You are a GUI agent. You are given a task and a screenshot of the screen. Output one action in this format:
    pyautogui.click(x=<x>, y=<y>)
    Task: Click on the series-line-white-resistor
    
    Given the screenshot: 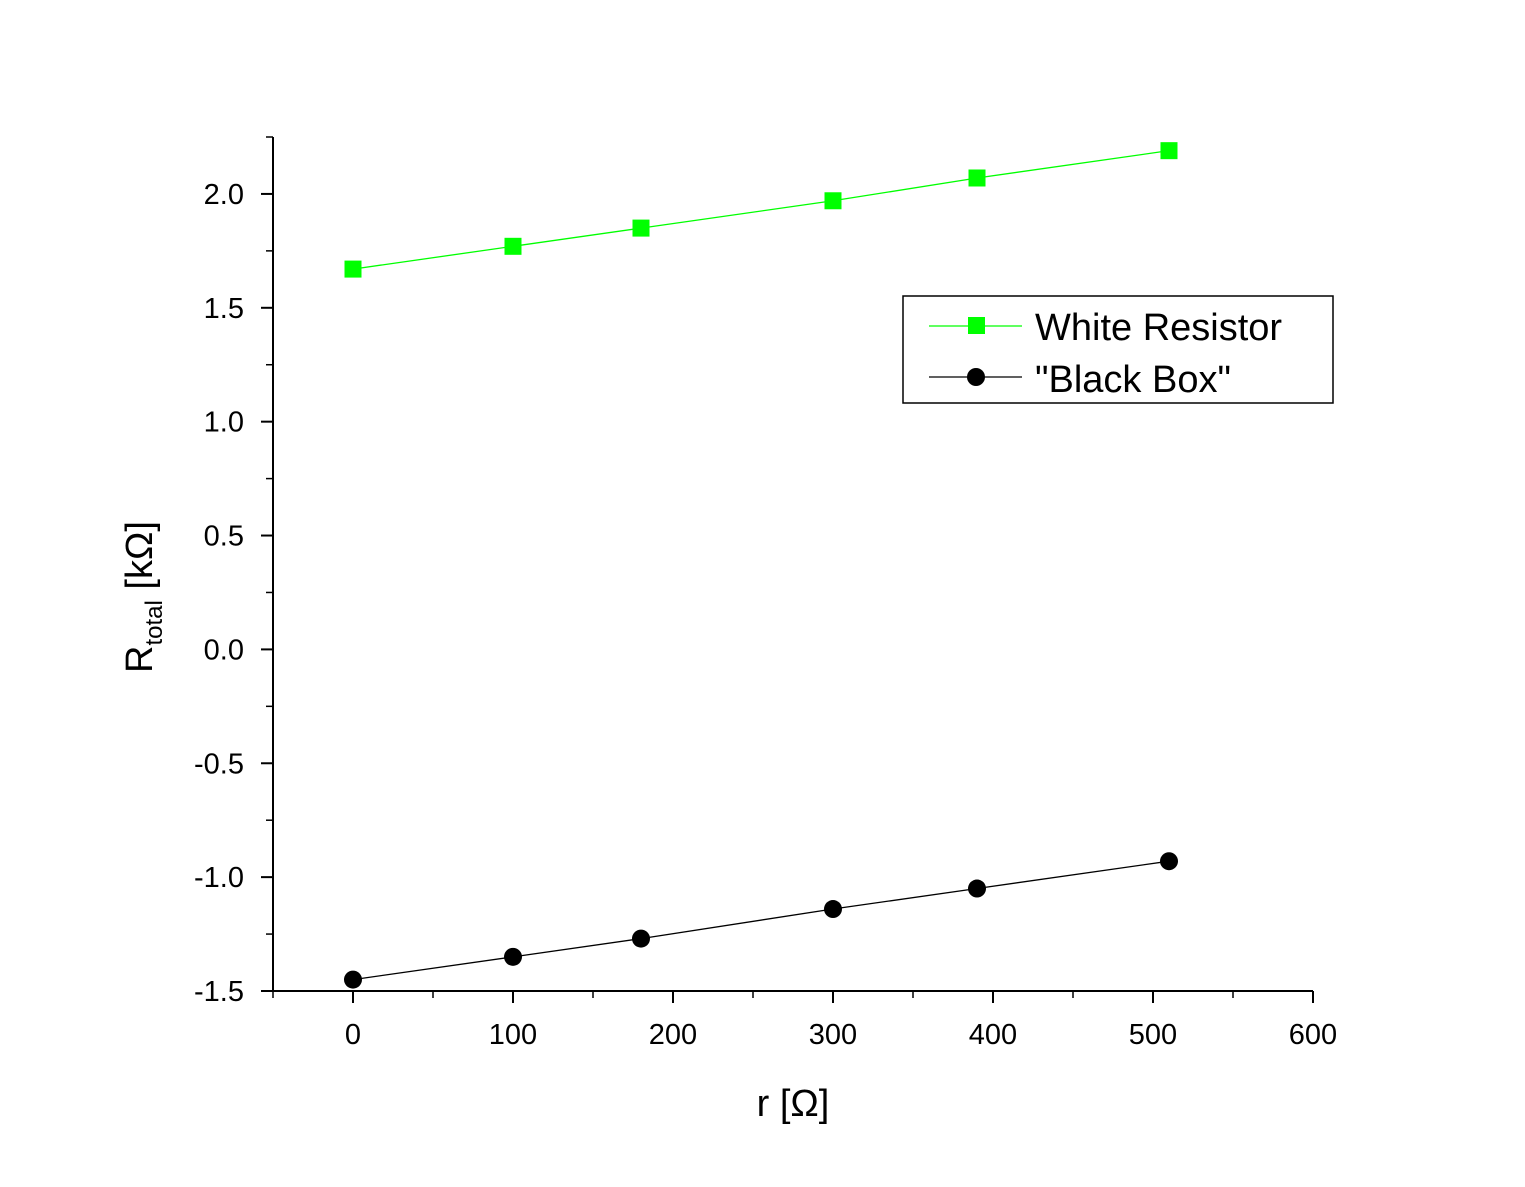 What is the action you would take?
    pyautogui.click(x=761, y=210)
    